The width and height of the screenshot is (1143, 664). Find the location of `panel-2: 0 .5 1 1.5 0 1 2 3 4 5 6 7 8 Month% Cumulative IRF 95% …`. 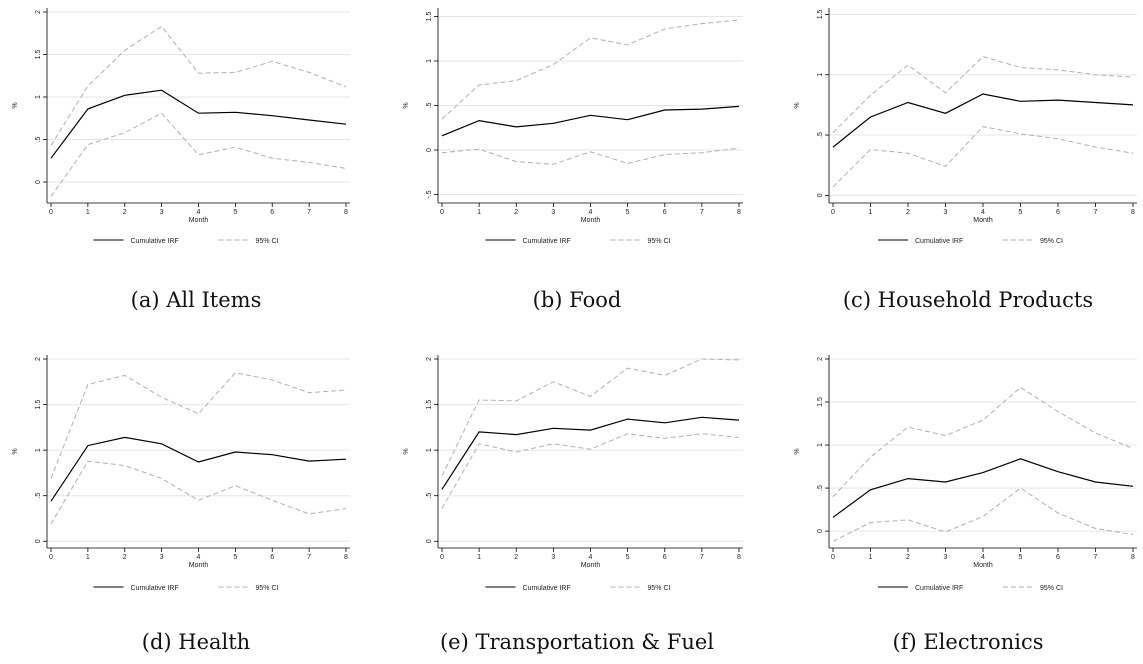

panel-2: 0 .5 1 1.5 0 1 2 3 4 5 6 7 8 Month% Cumulative IRF 95% … is located at coordinates (965, 126).